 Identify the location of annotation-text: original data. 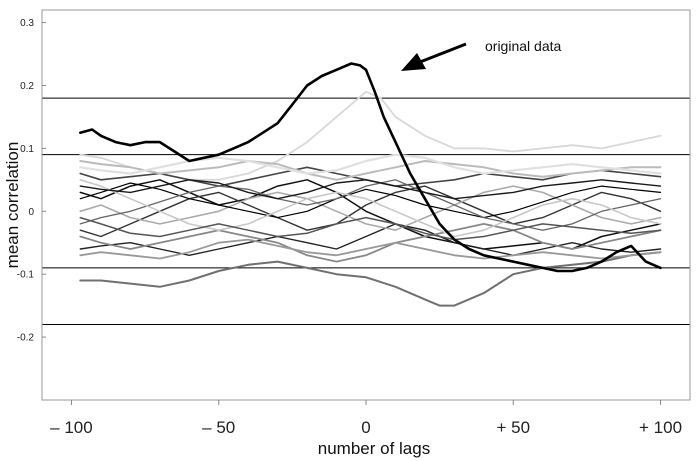
(523, 46).